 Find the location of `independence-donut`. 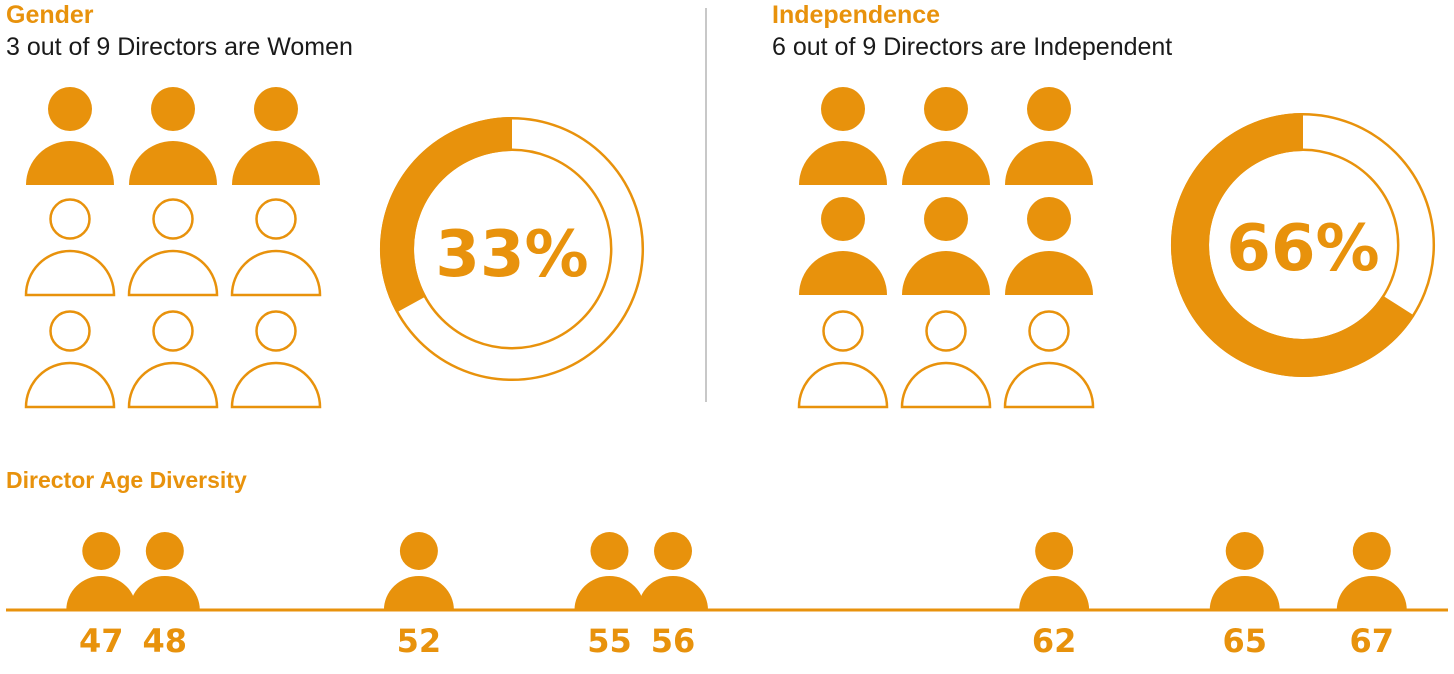

independence-donut is located at coordinates (1303, 245).